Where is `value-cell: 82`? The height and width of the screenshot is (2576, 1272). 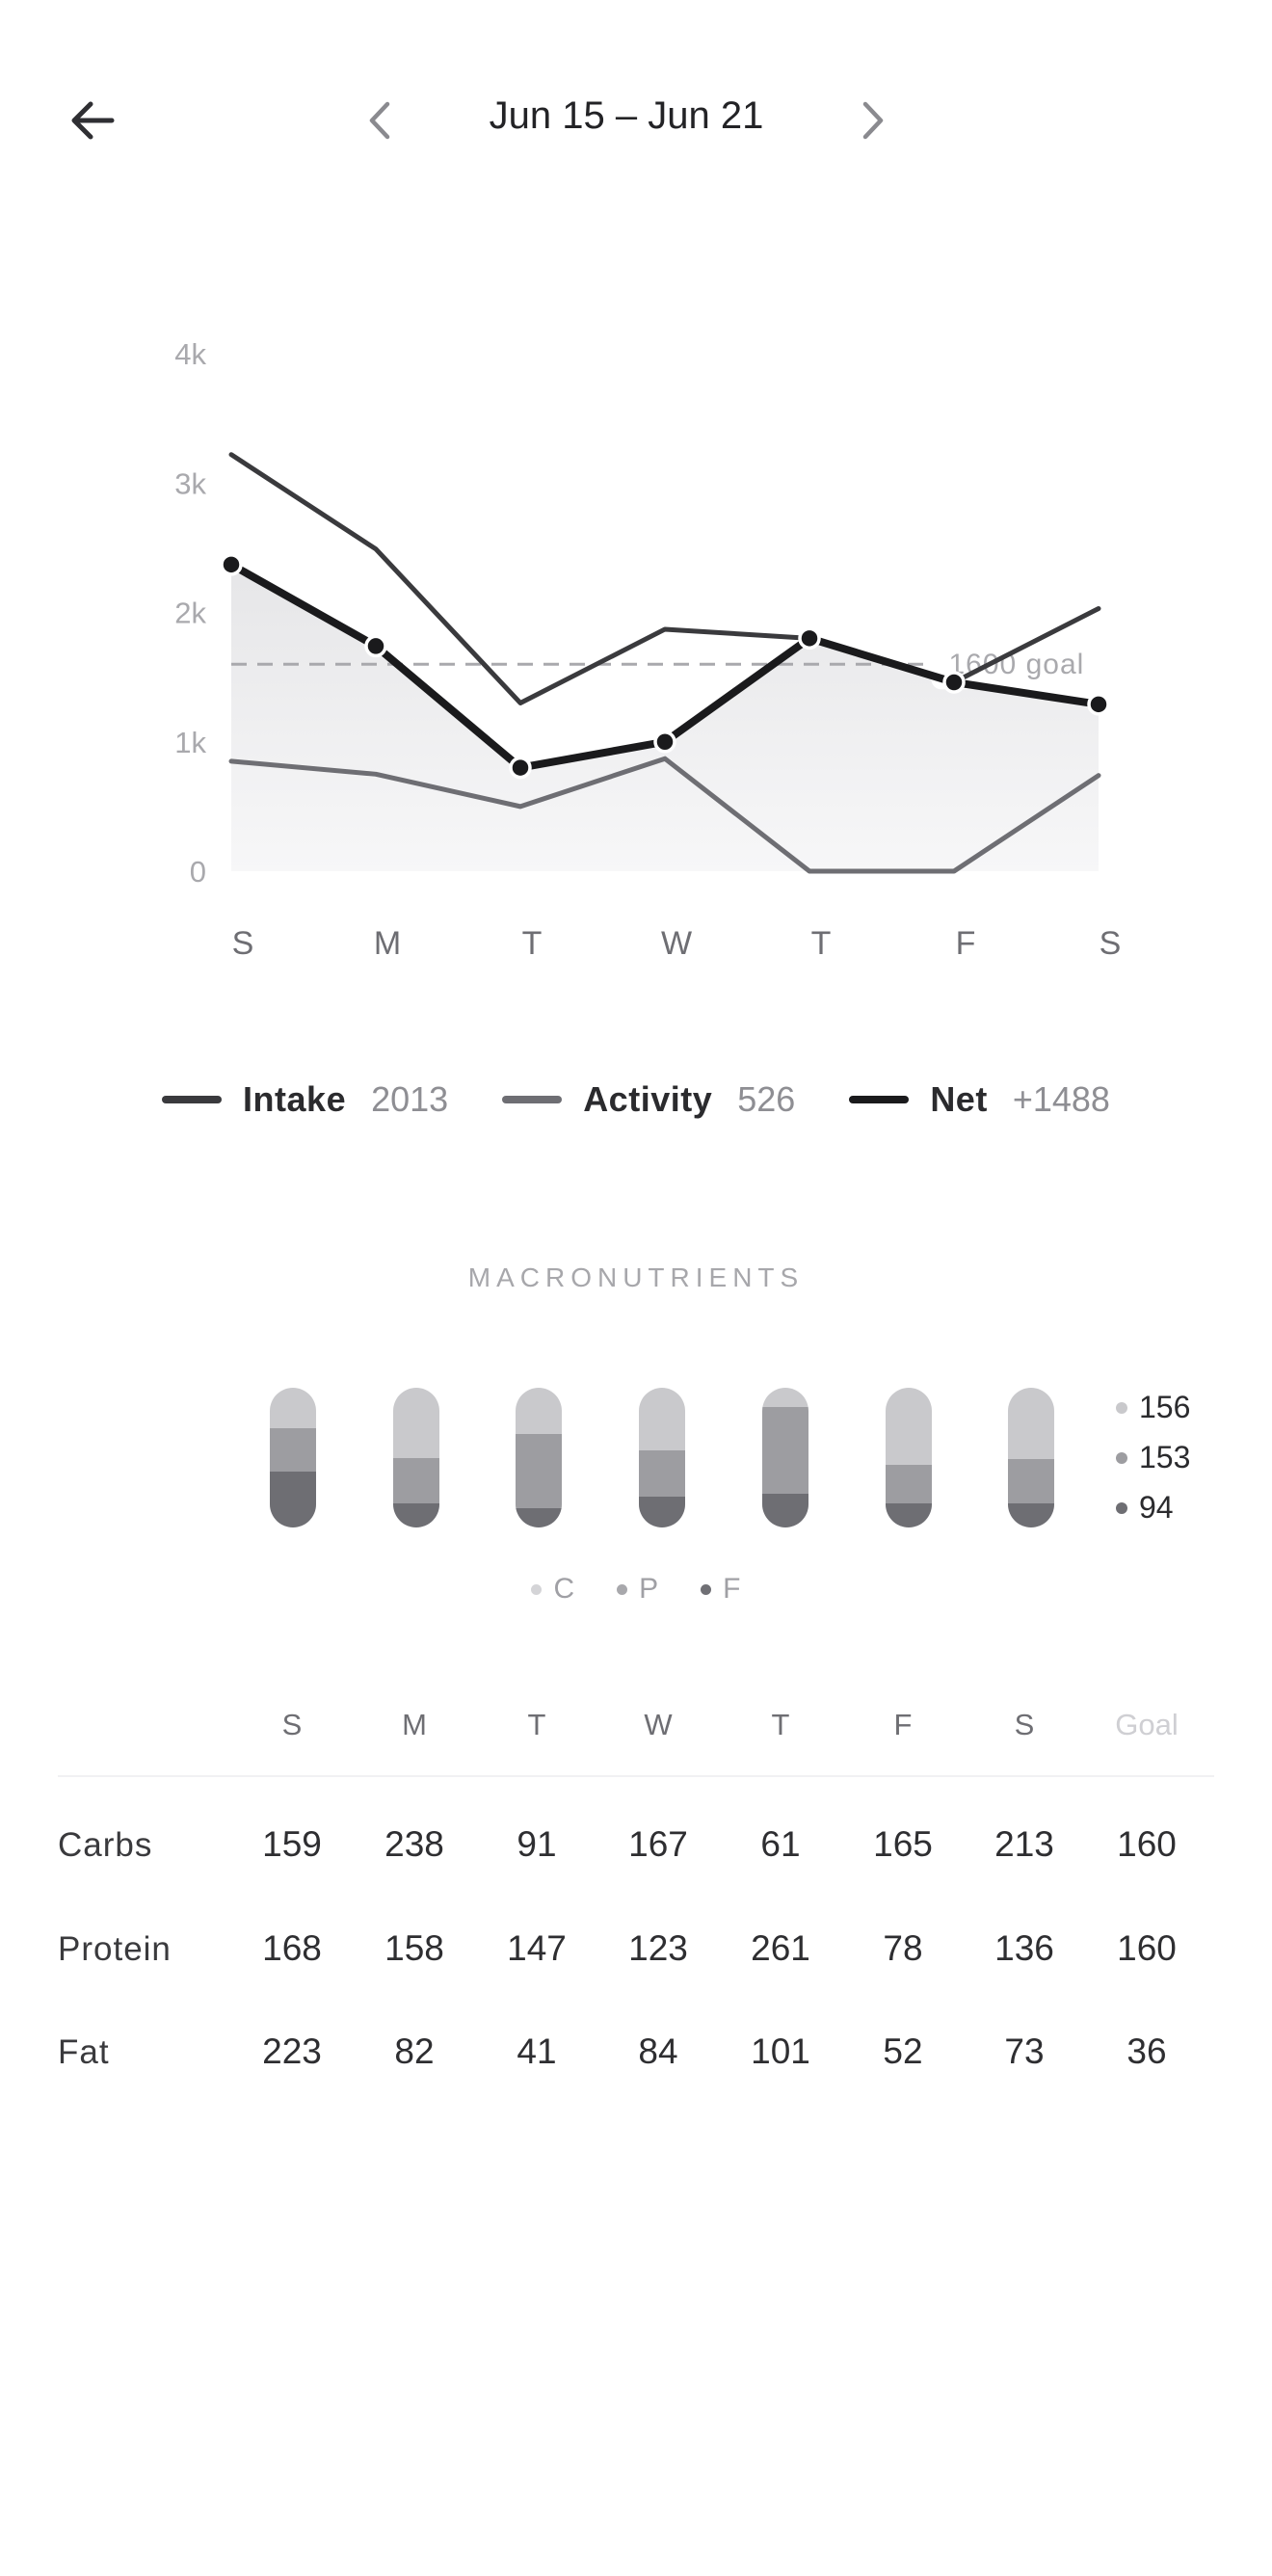
value-cell: 82 is located at coordinates (414, 2051).